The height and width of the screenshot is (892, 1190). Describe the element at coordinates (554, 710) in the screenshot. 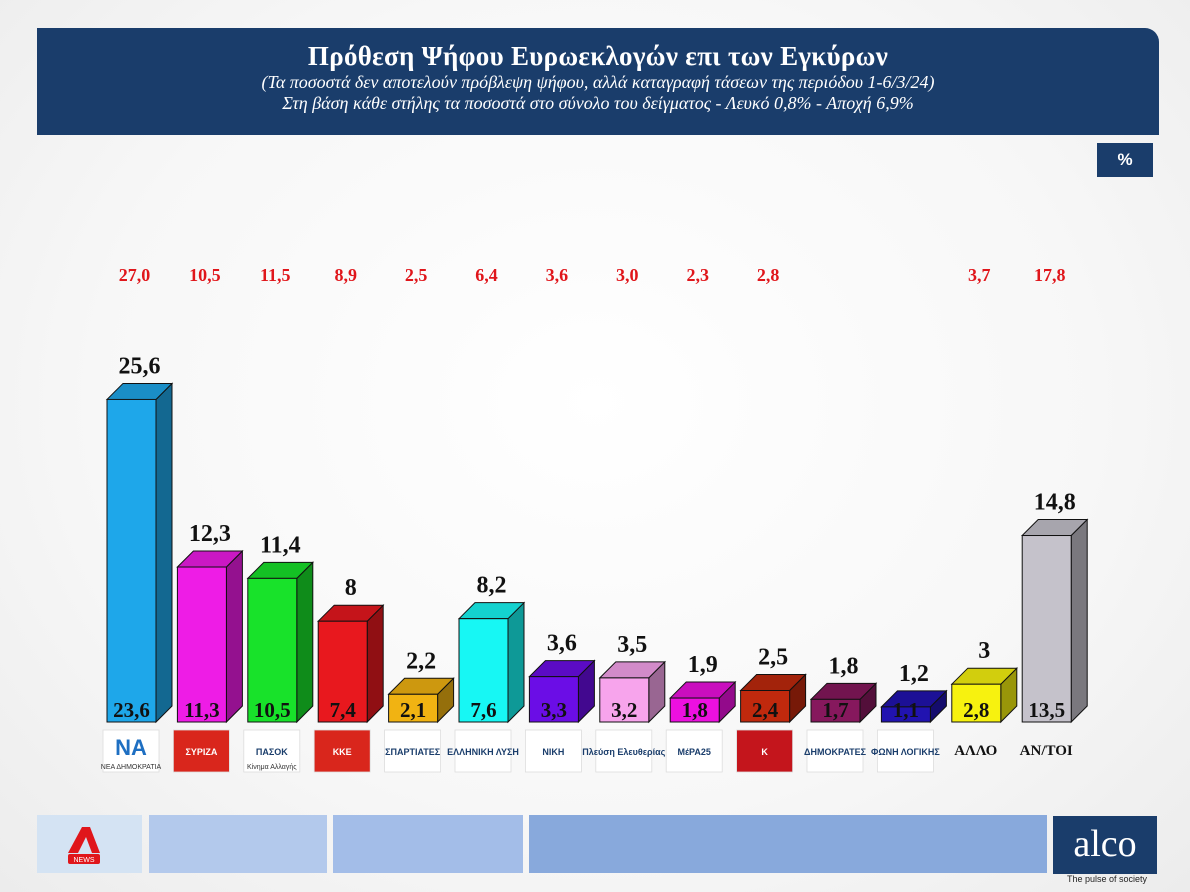

I see `bar-base-label: 3,3` at that location.